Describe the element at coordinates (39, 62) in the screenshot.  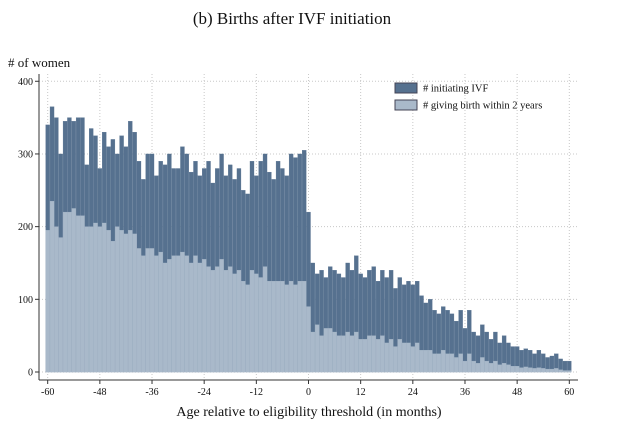
I see `y-axis-label: # of women` at that location.